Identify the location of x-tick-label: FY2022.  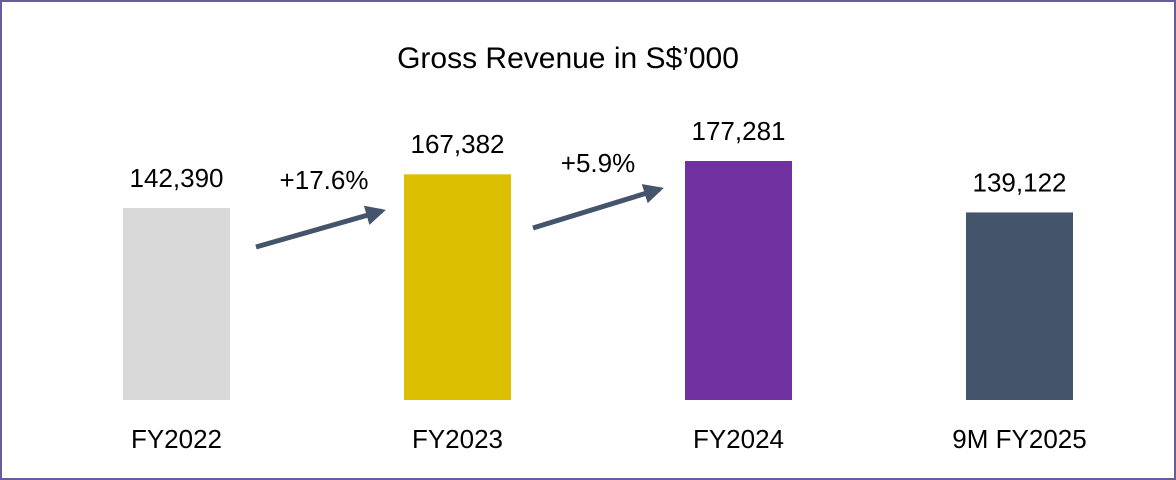
(176, 439).